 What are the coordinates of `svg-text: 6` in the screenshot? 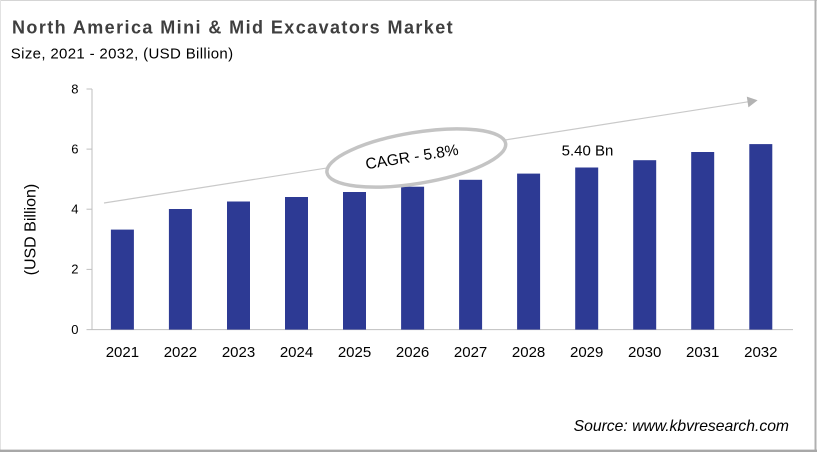 It's located at (74, 148).